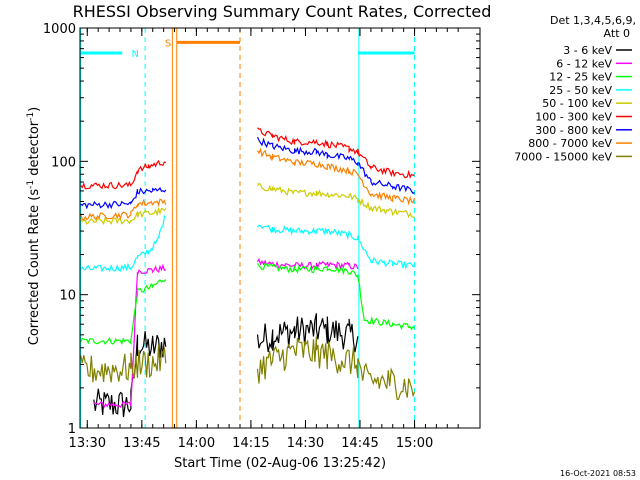  I want to click on legend-label-6: 300 - 800 keV, so click(573, 130).